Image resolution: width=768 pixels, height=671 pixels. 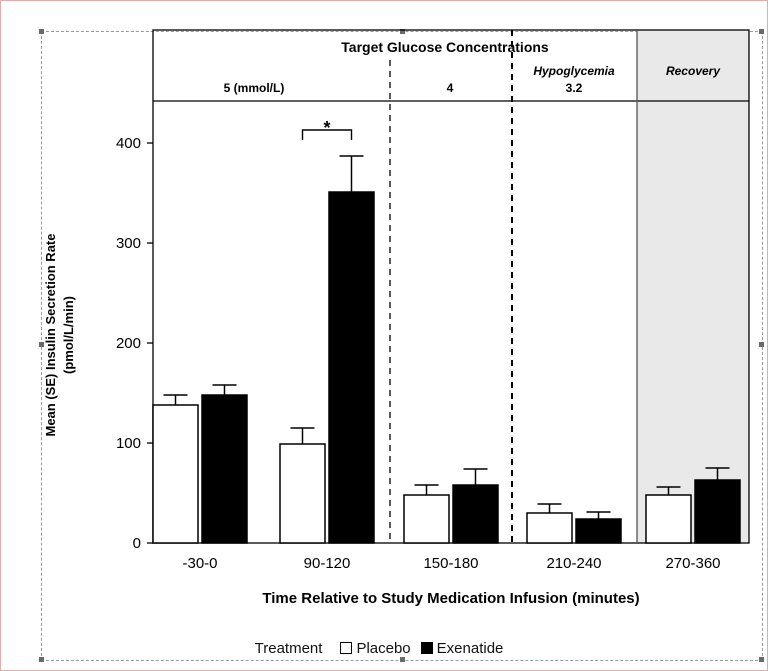 I want to click on x-tick-label: 270-360, so click(x=692, y=563).